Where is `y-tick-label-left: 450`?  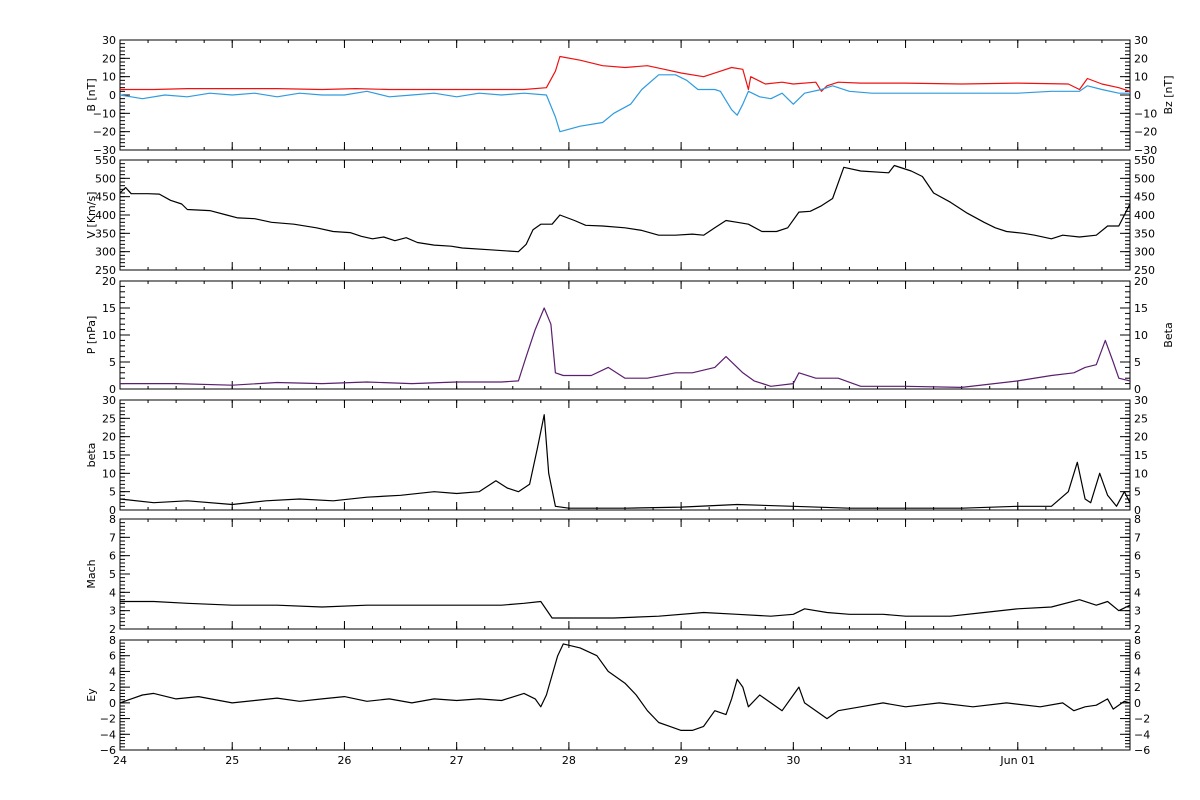
y-tick-label-left: 450 is located at coordinates (105, 197).